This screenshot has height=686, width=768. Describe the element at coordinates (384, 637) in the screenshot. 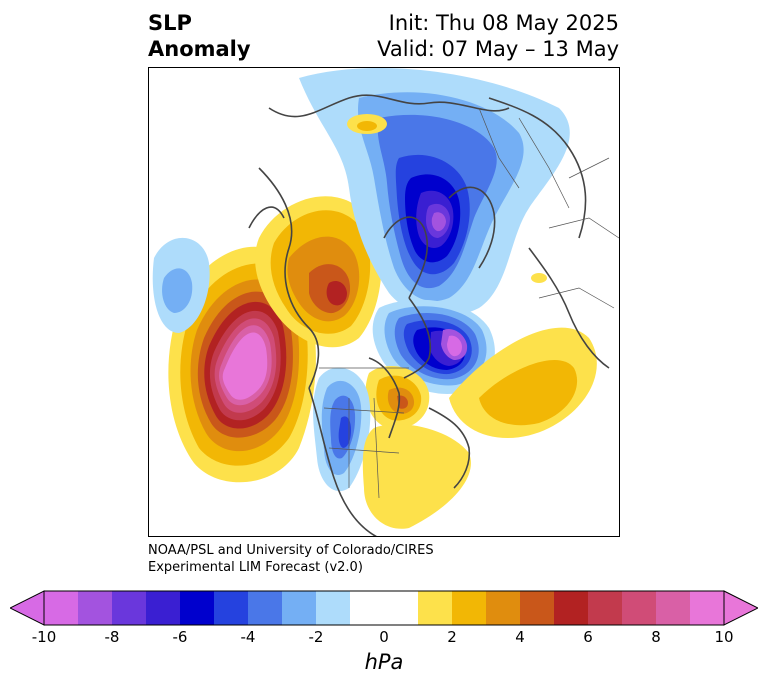

I see `colorbar-tick-label: 0` at that location.